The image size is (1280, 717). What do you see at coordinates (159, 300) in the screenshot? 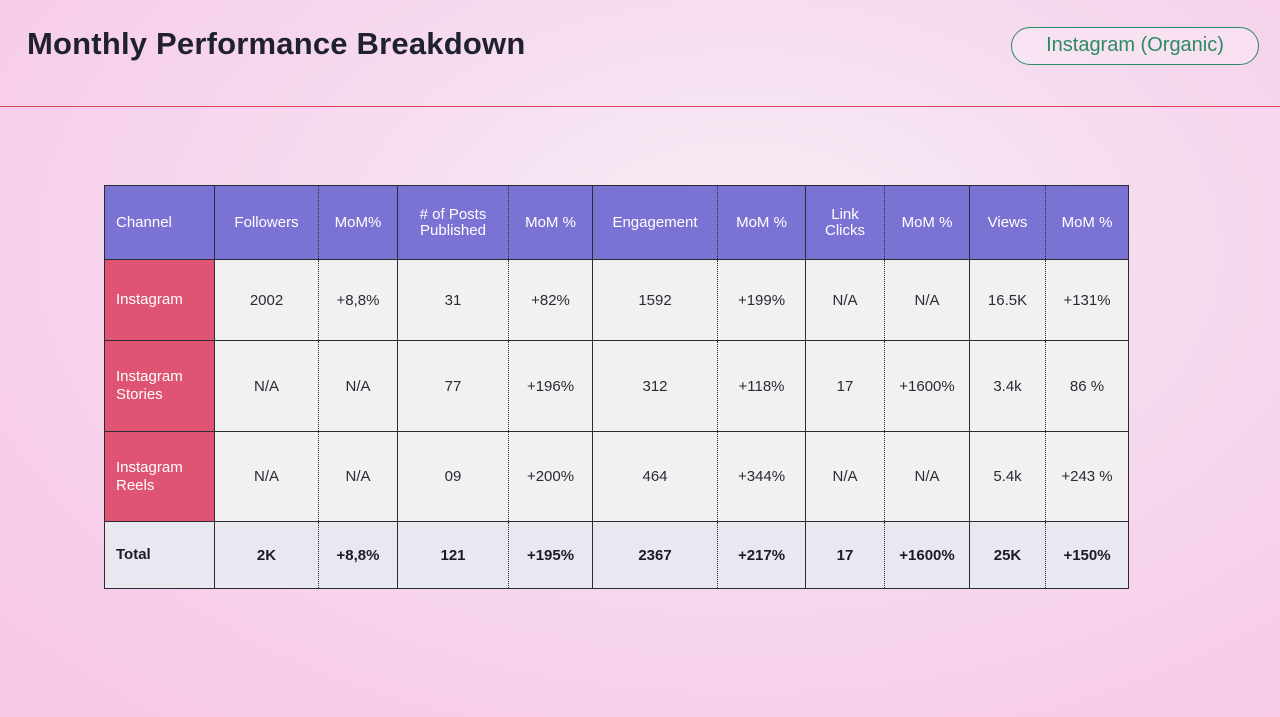
I see `row-label: Instagram` at bounding box center [159, 300].